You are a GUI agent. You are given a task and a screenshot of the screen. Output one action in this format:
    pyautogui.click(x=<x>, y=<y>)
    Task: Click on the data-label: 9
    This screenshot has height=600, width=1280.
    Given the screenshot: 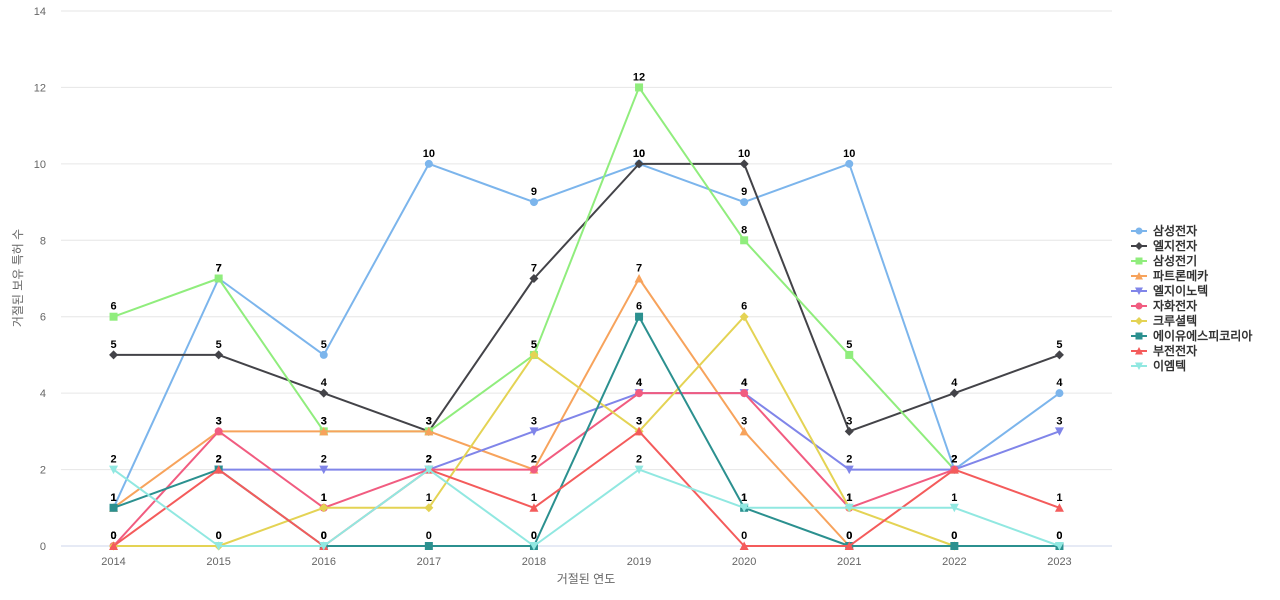 What is the action you would take?
    pyautogui.click(x=534, y=192)
    